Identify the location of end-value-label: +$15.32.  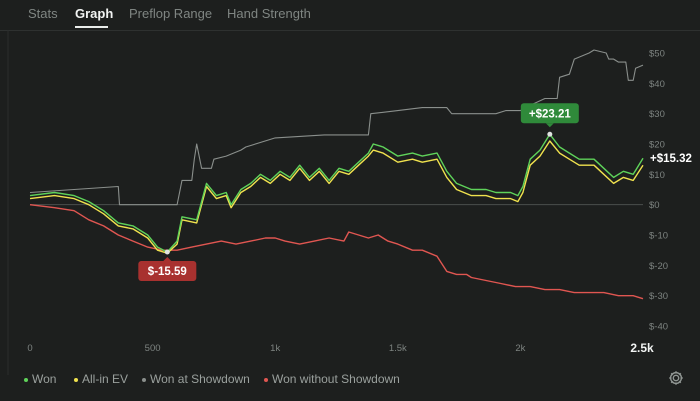
(671, 159).